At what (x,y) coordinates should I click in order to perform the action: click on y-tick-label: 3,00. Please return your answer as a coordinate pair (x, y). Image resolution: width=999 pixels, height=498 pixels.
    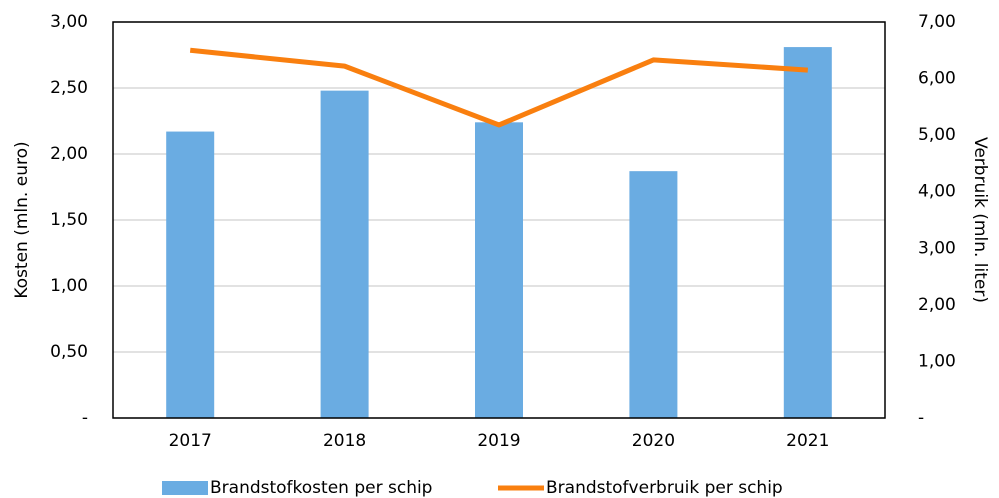
    Looking at the image, I should click on (69, 22).